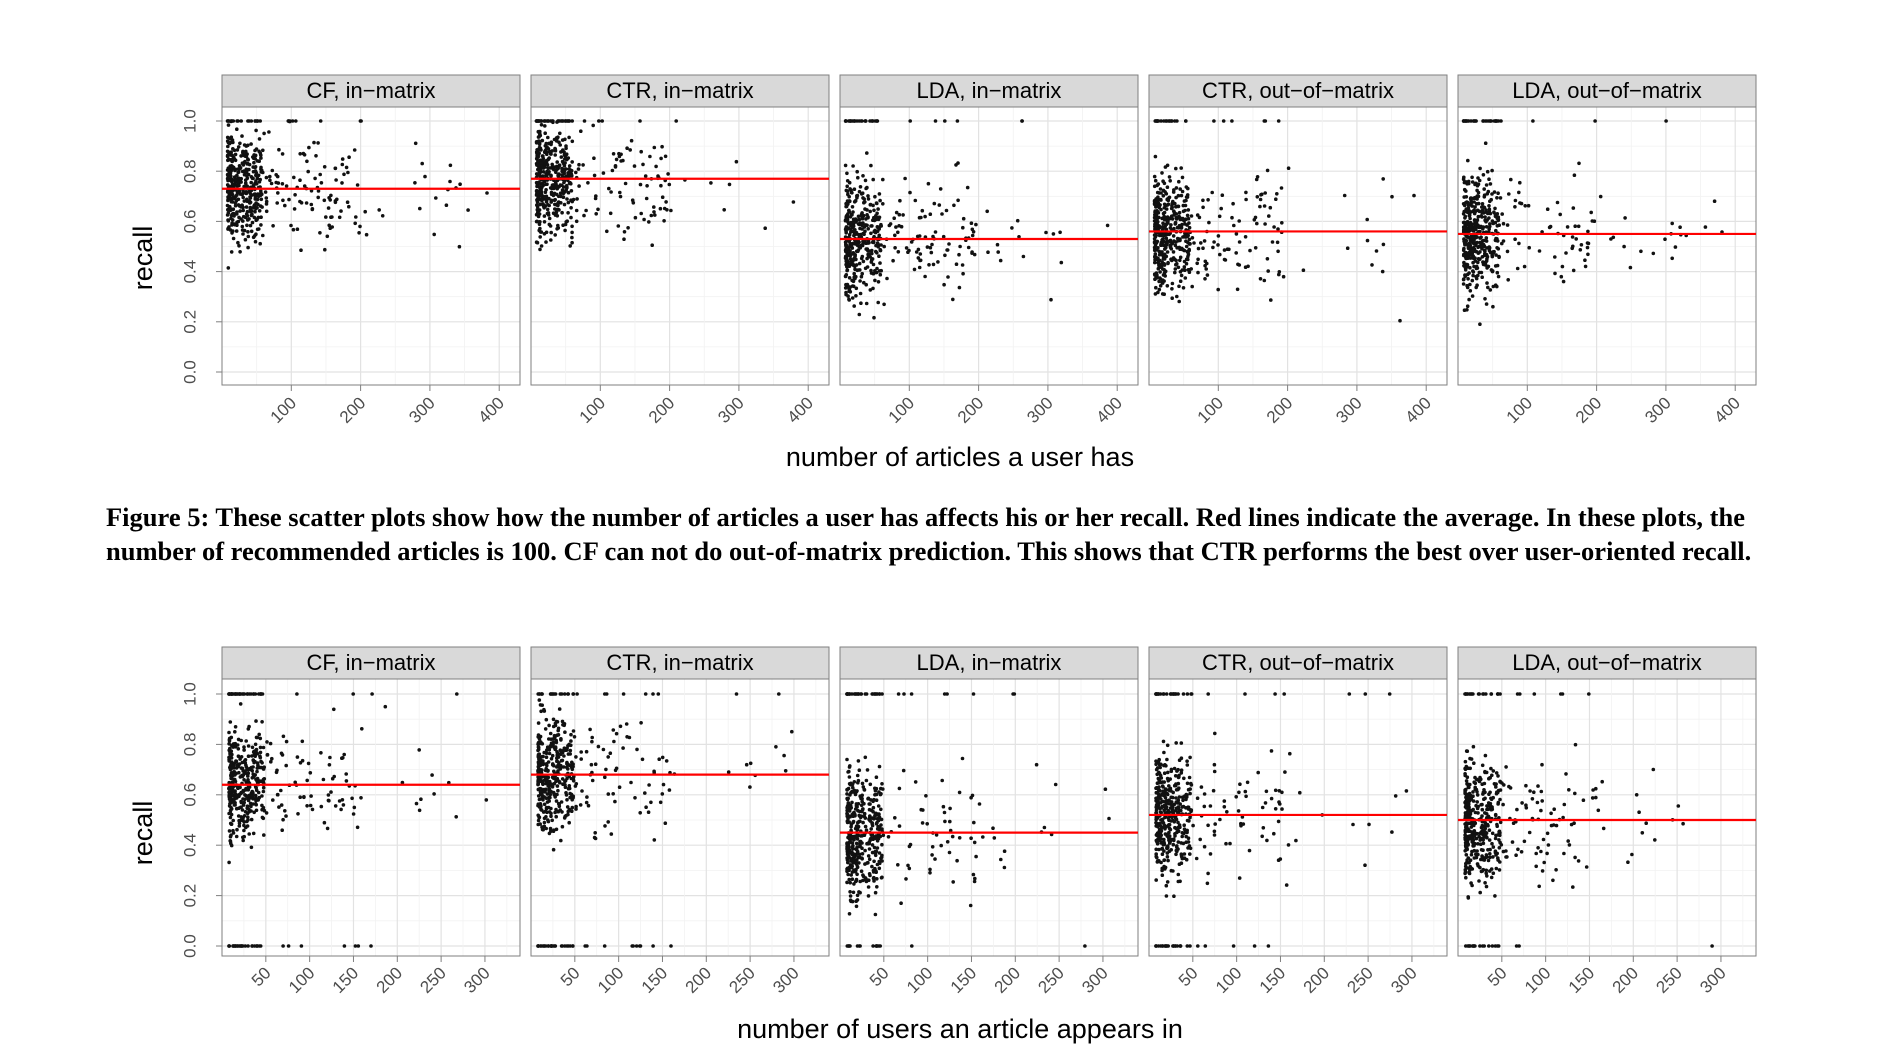 The width and height of the screenshot is (1902, 1048). Describe the element at coordinates (1359, 979) in the screenshot. I see `x-tick-label: 250` at that location.